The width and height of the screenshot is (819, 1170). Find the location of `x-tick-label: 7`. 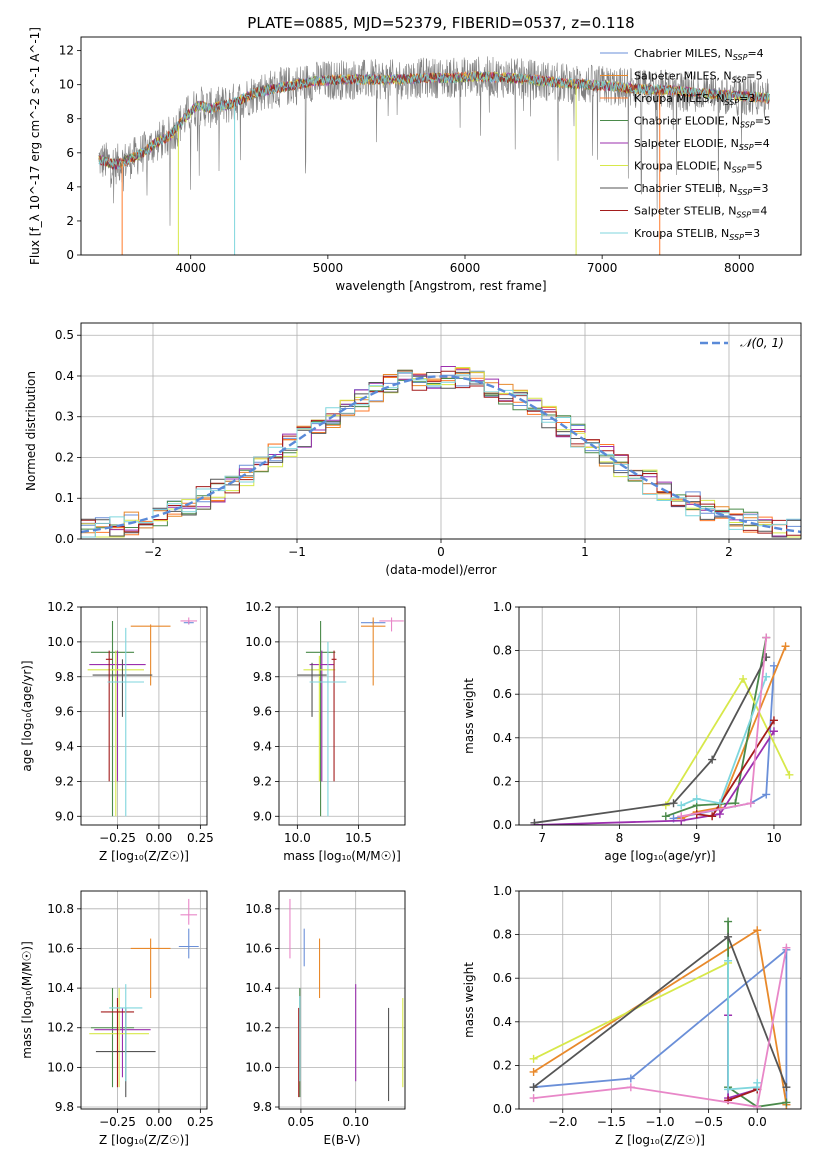

x-tick-label: 7 is located at coordinates (542, 838).